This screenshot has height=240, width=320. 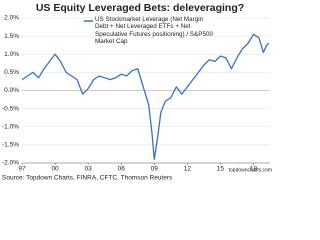 I want to click on x-tick-label: 09, so click(x=155, y=169).